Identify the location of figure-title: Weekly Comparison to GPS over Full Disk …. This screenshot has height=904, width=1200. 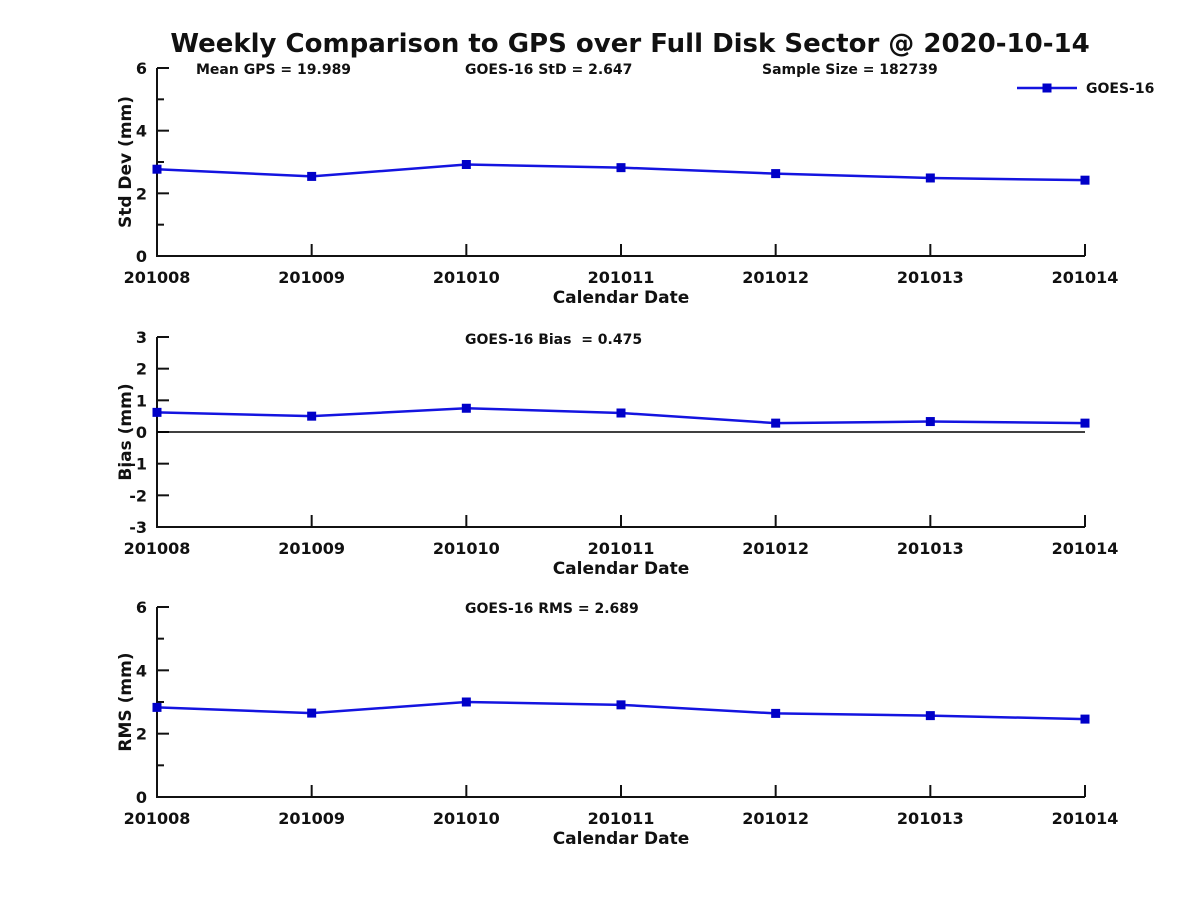
(629, 44).